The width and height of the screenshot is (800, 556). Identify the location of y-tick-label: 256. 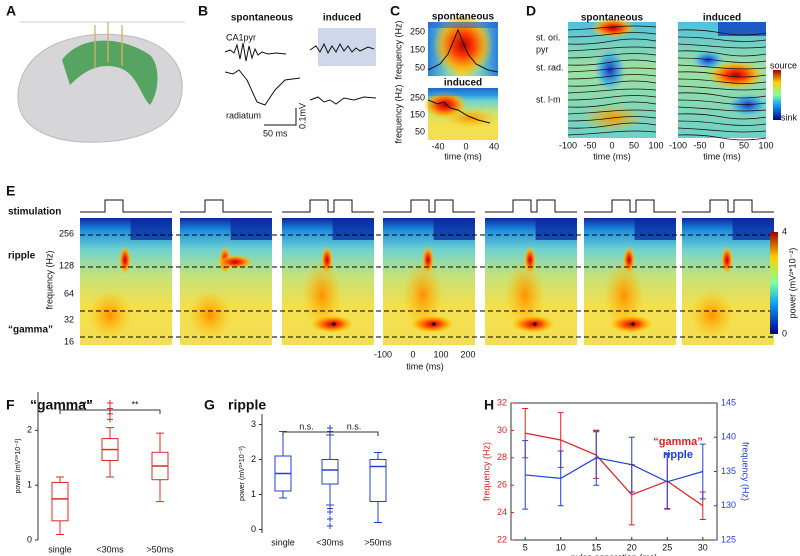
(66, 233).